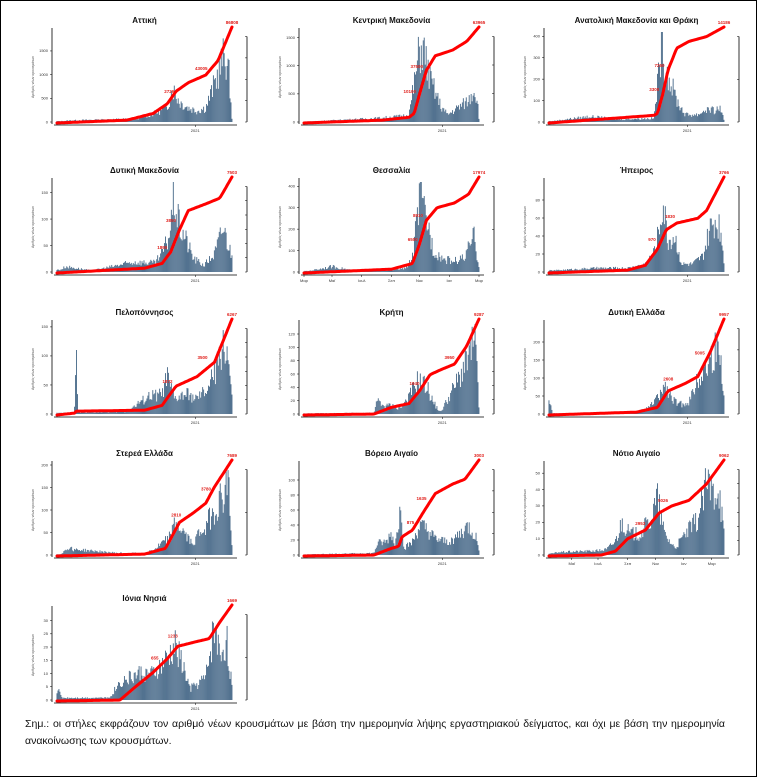 This screenshot has height=777, width=757. I want to click on y-tick-label: 50, so click(538, 472).